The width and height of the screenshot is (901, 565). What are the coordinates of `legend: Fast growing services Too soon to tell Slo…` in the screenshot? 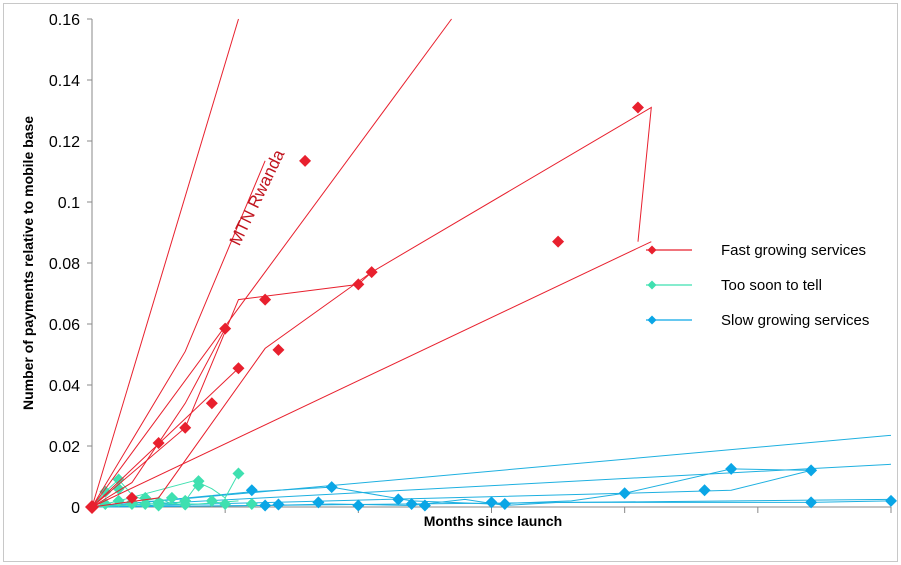 It's located at (757, 285).